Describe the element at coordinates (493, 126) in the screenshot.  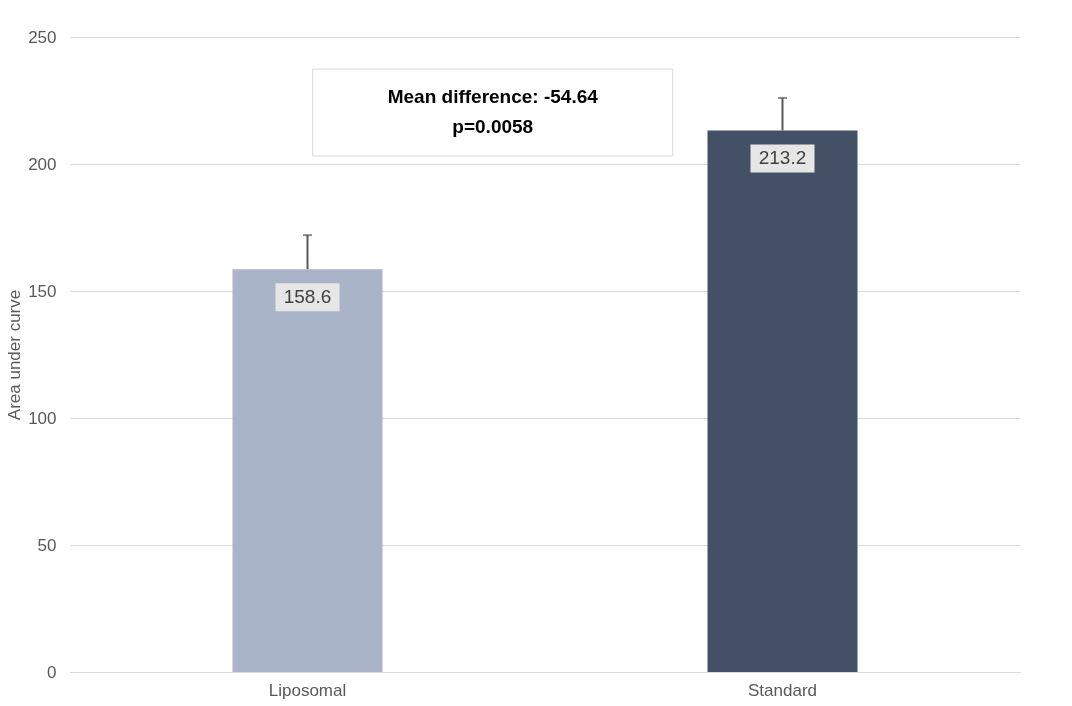
I see `annotation: p=0.0058` at that location.